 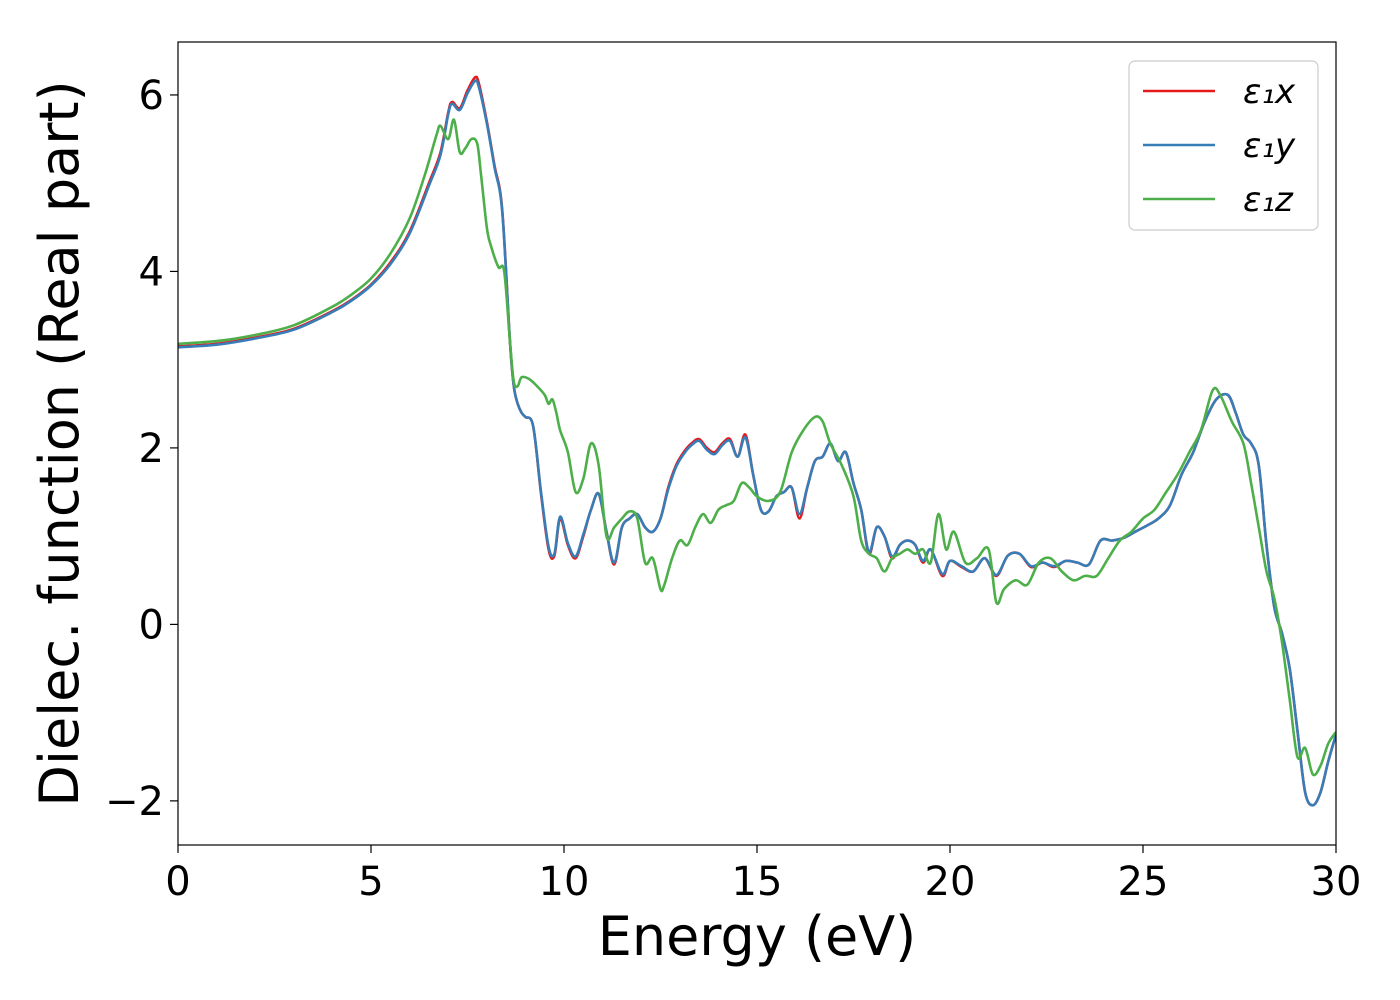 I want to click on y-tick-label: 2, so click(x=151, y=449).